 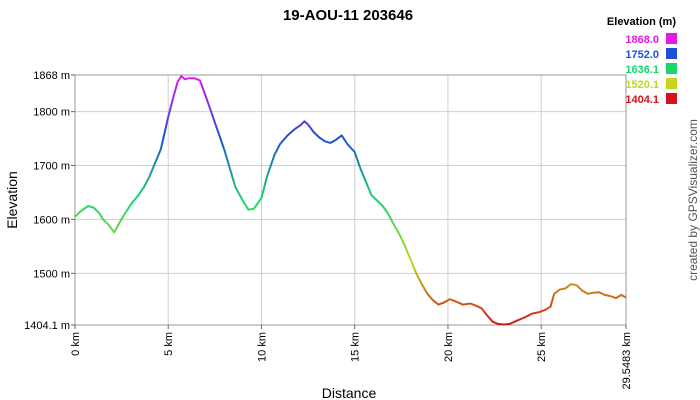 I want to click on y-tick-label: 1868 m, so click(x=51, y=76).